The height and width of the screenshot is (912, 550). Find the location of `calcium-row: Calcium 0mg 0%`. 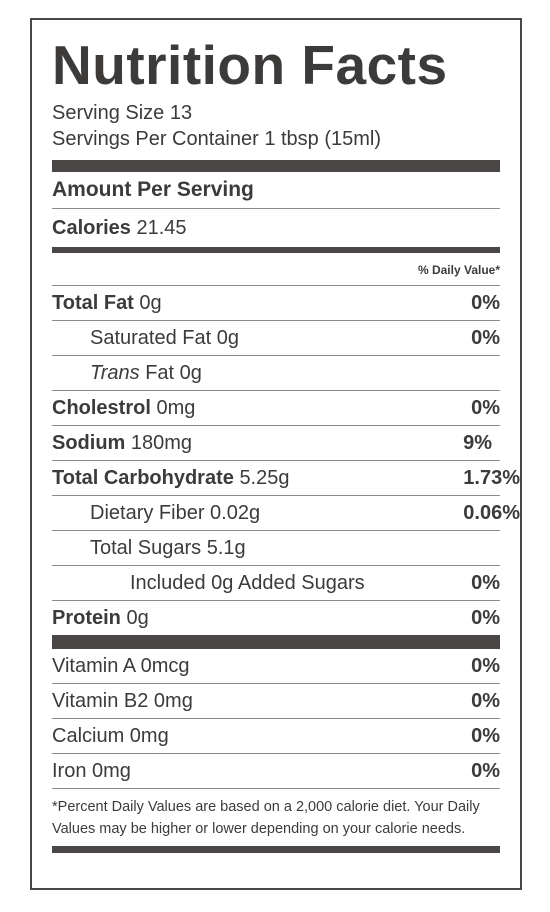

calcium-row: Calcium 0mg 0% is located at coordinates (276, 736).